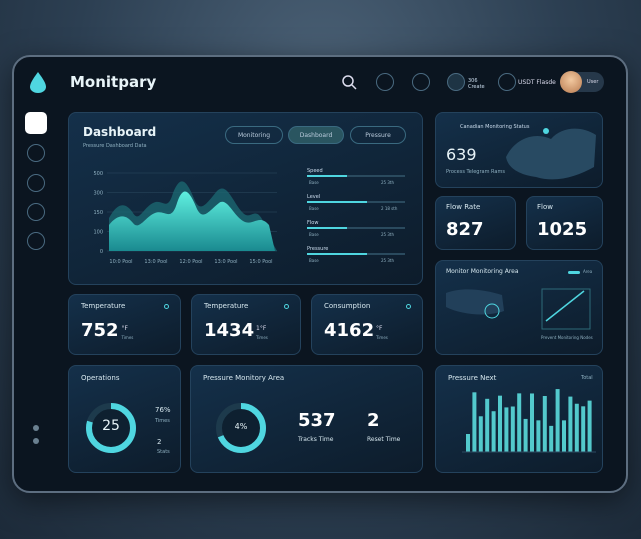 Image resolution: width=641 pixels, height=539 pixels. I want to click on operations-card: Operations 25 76% Times 2 Stats, so click(124, 419).